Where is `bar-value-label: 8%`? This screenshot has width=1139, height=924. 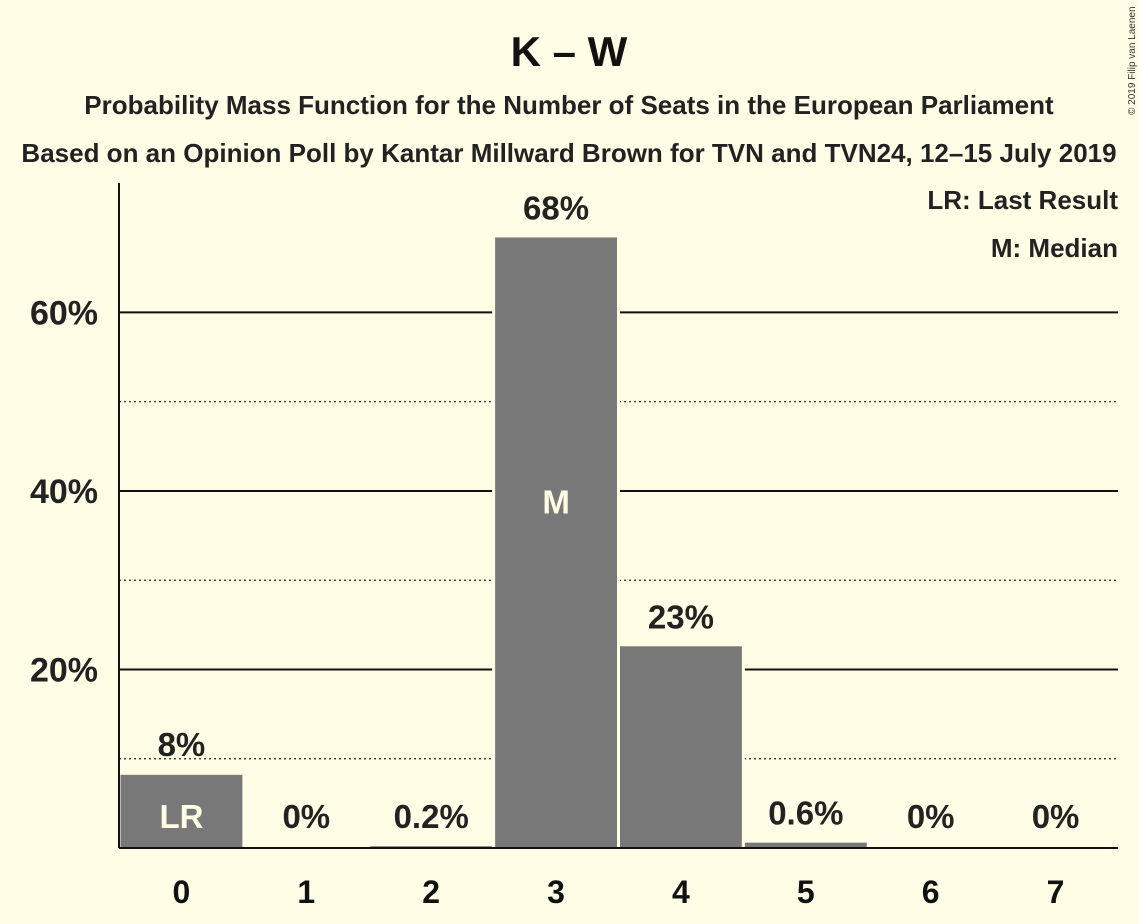
bar-value-label: 8% is located at coordinates (182, 744).